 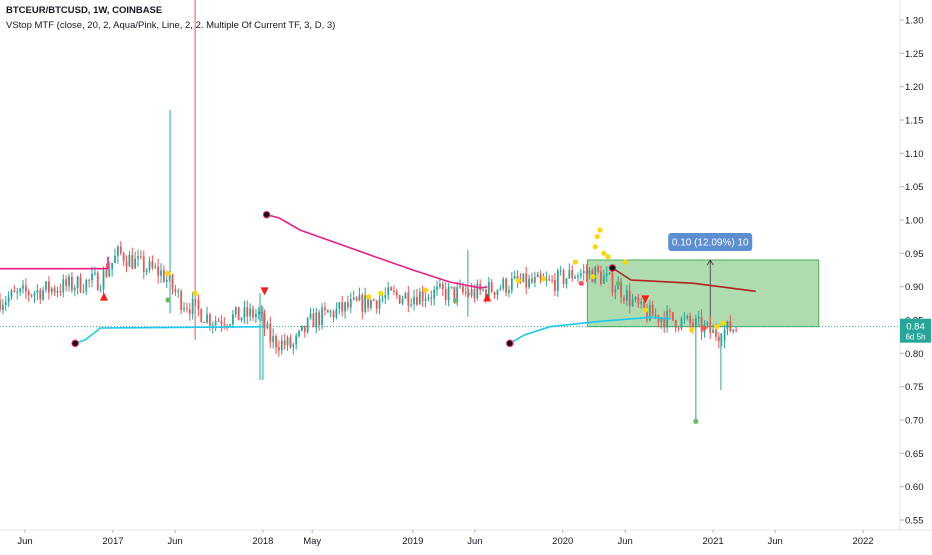 I want to click on y-tick-label: 0.70, so click(x=914, y=421).